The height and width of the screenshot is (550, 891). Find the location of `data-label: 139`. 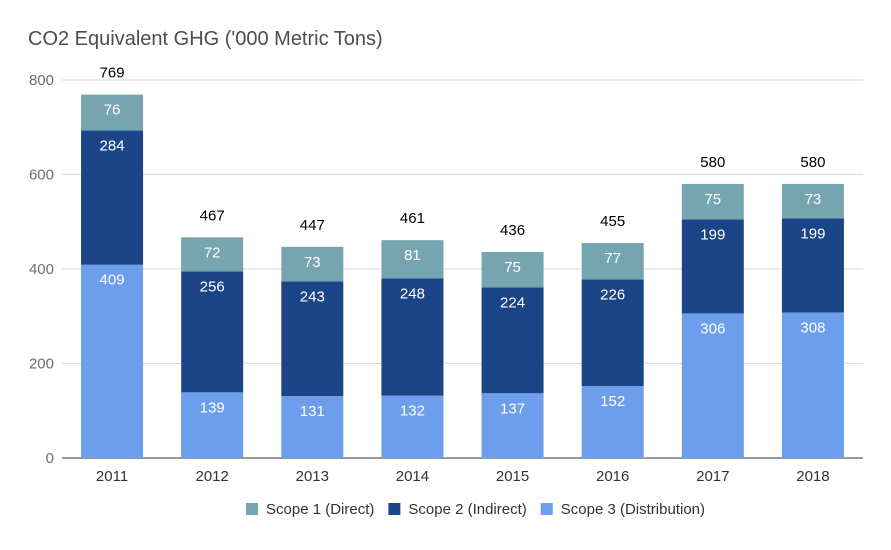

data-label: 139 is located at coordinates (212, 407).